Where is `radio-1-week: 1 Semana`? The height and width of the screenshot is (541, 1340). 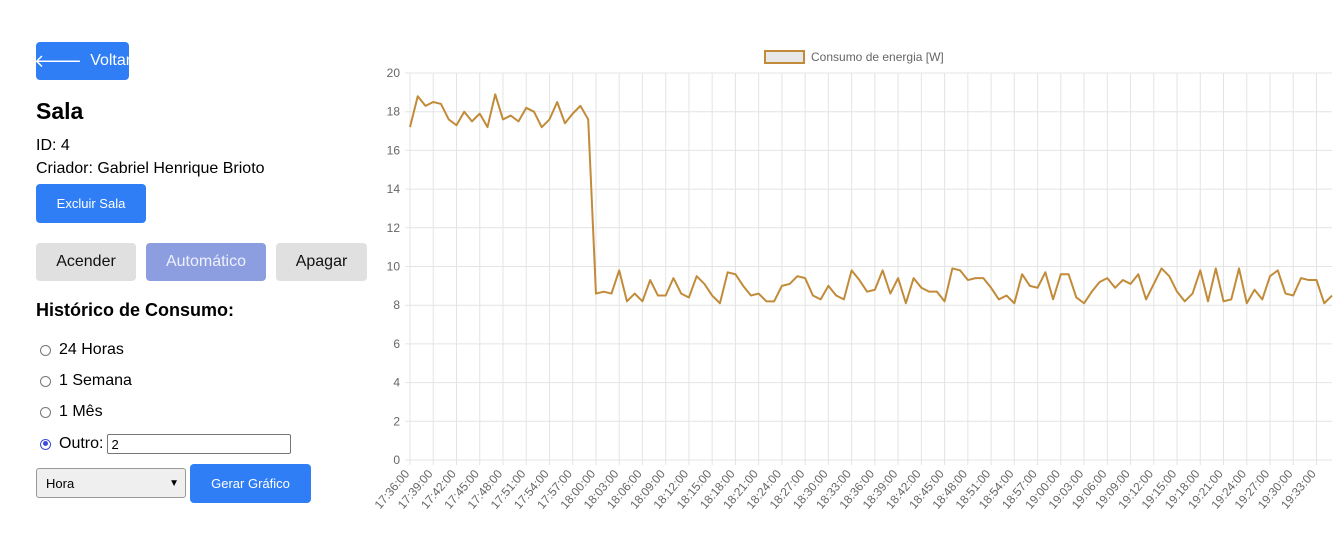 radio-1-week: 1 Semana is located at coordinates (86, 381).